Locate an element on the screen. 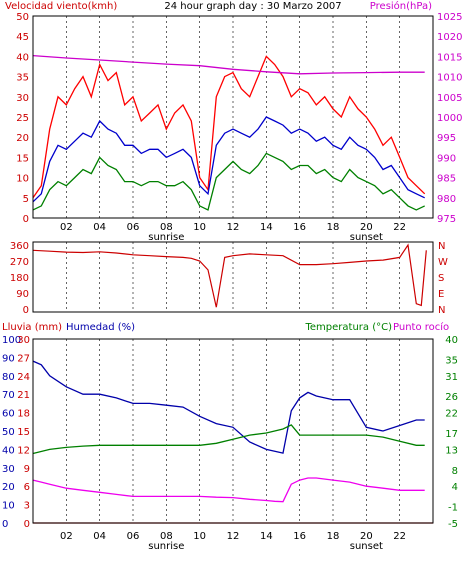 The image size is (465, 563). pressure-ytick-label: 1025 is located at coordinates (449, 17).